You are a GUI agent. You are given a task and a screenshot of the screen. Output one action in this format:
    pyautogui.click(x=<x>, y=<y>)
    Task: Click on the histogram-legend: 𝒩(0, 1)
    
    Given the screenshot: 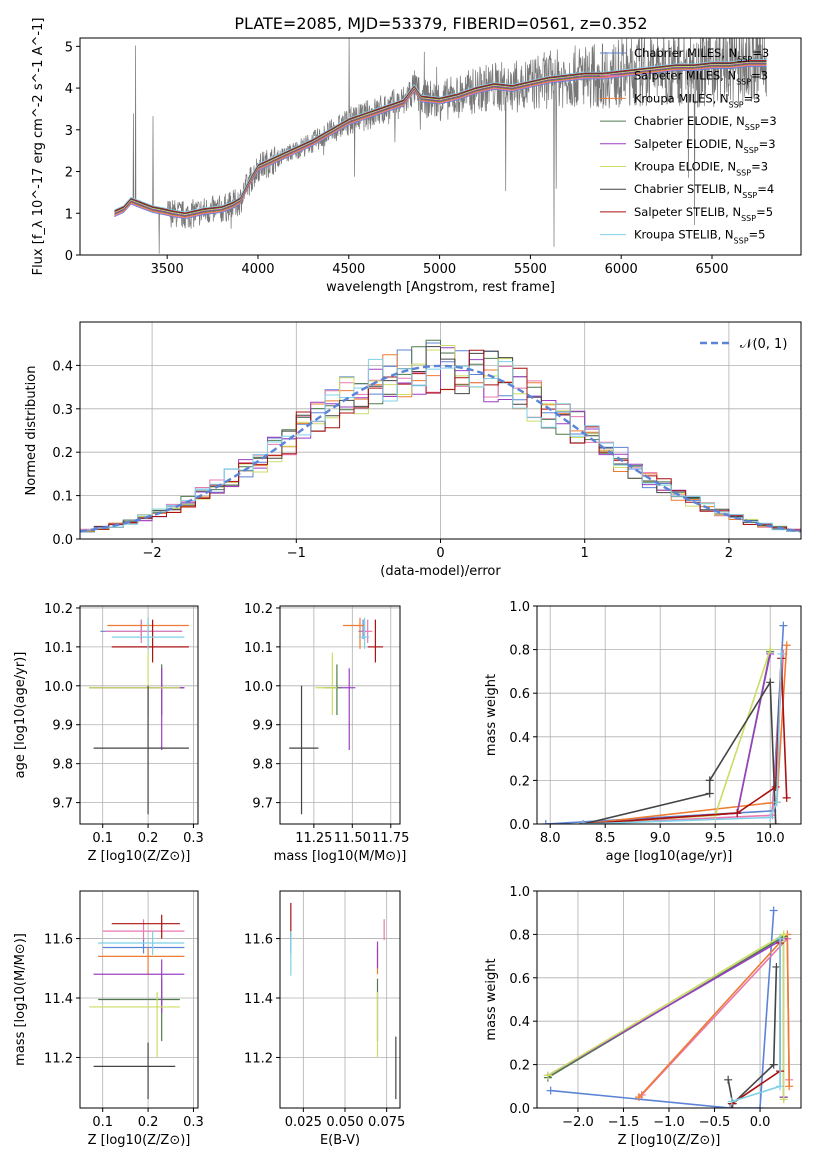 What is the action you would take?
    pyautogui.click(x=743, y=344)
    